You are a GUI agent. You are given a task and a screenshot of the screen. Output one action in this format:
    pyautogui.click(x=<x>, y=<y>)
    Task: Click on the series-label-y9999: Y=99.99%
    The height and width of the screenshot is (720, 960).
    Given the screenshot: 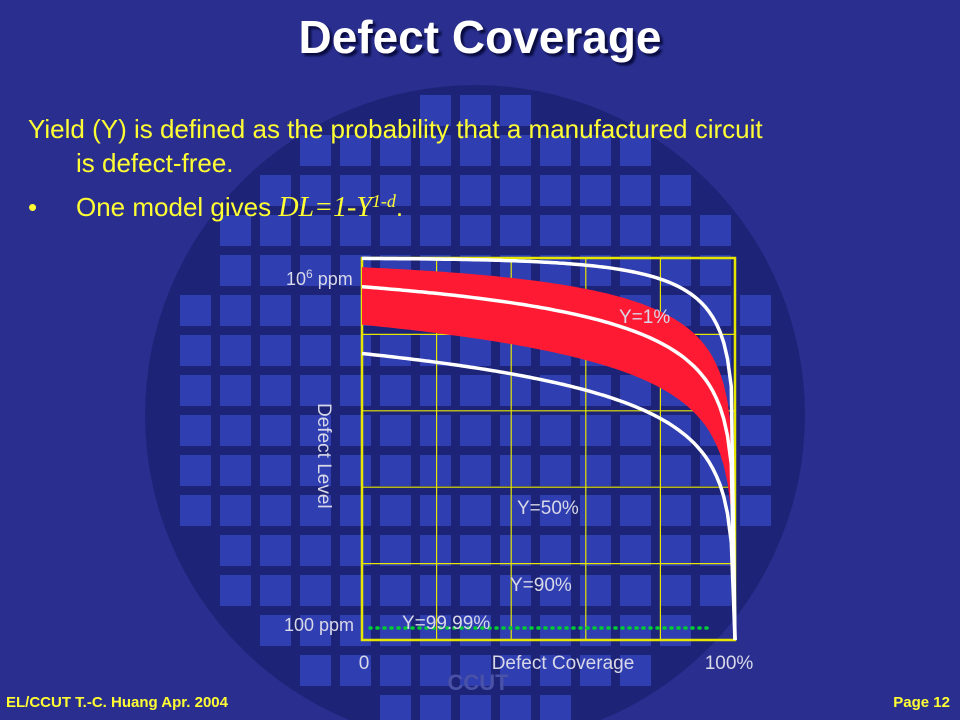 What is the action you would take?
    pyautogui.click(x=446, y=623)
    